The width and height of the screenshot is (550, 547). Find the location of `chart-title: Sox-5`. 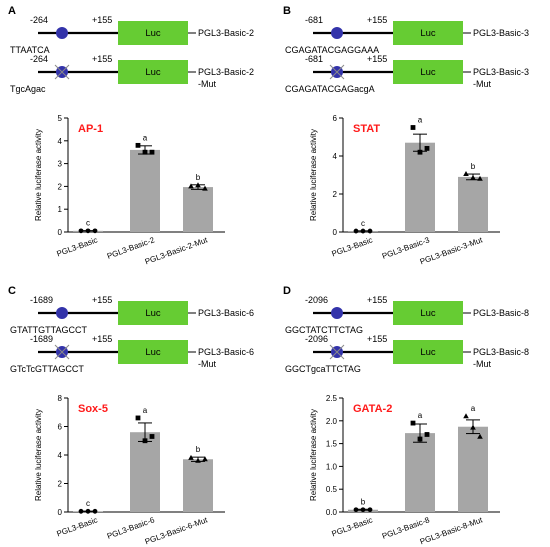

chart-title: Sox-5 is located at coordinates (93, 409).